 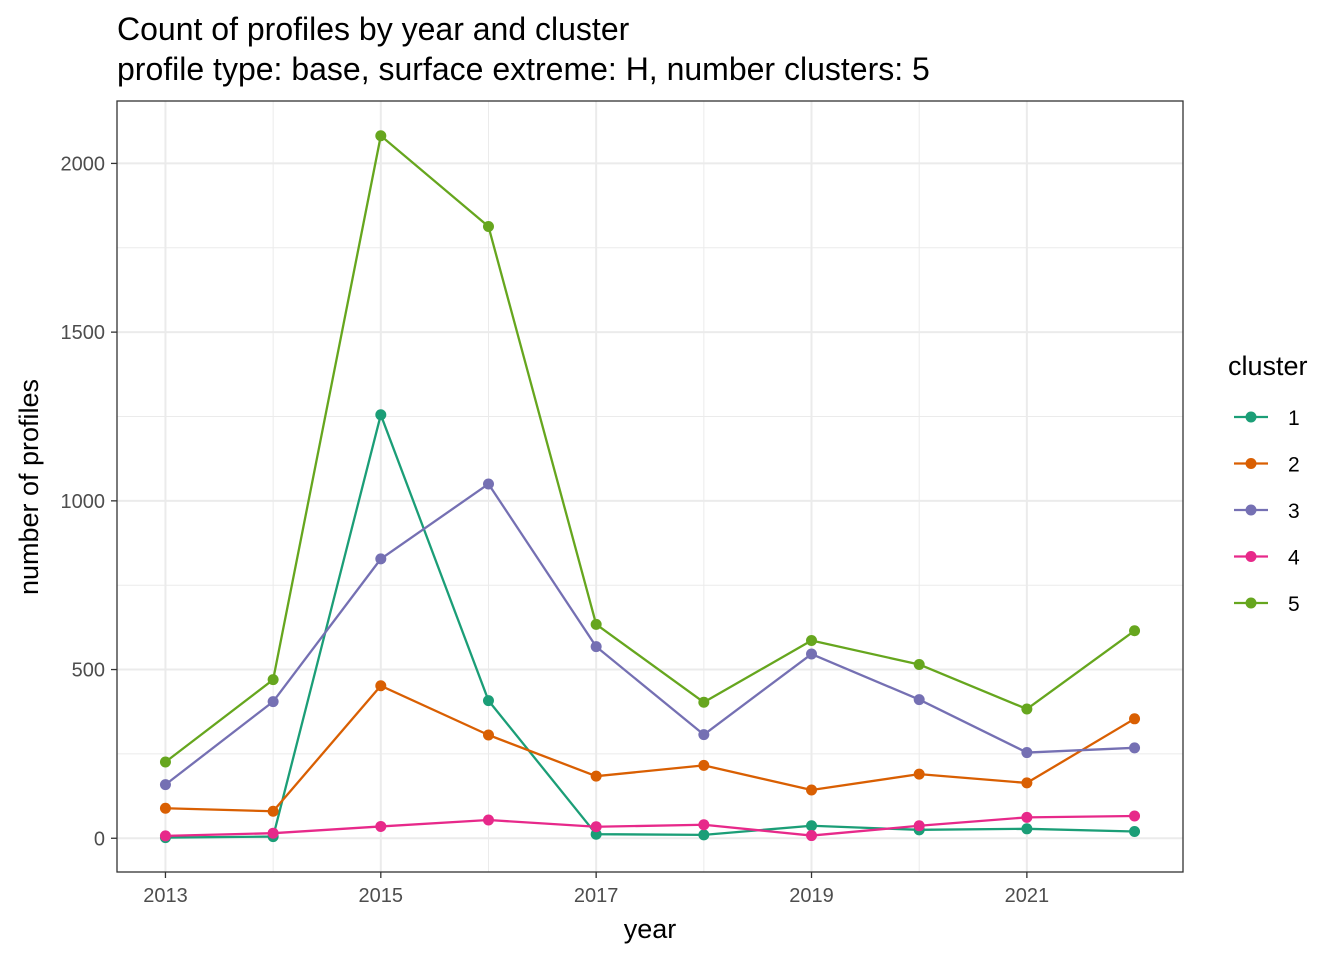 I want to click on chart-title: Count of profiles by year and cluster, so click(x=373, y=29).